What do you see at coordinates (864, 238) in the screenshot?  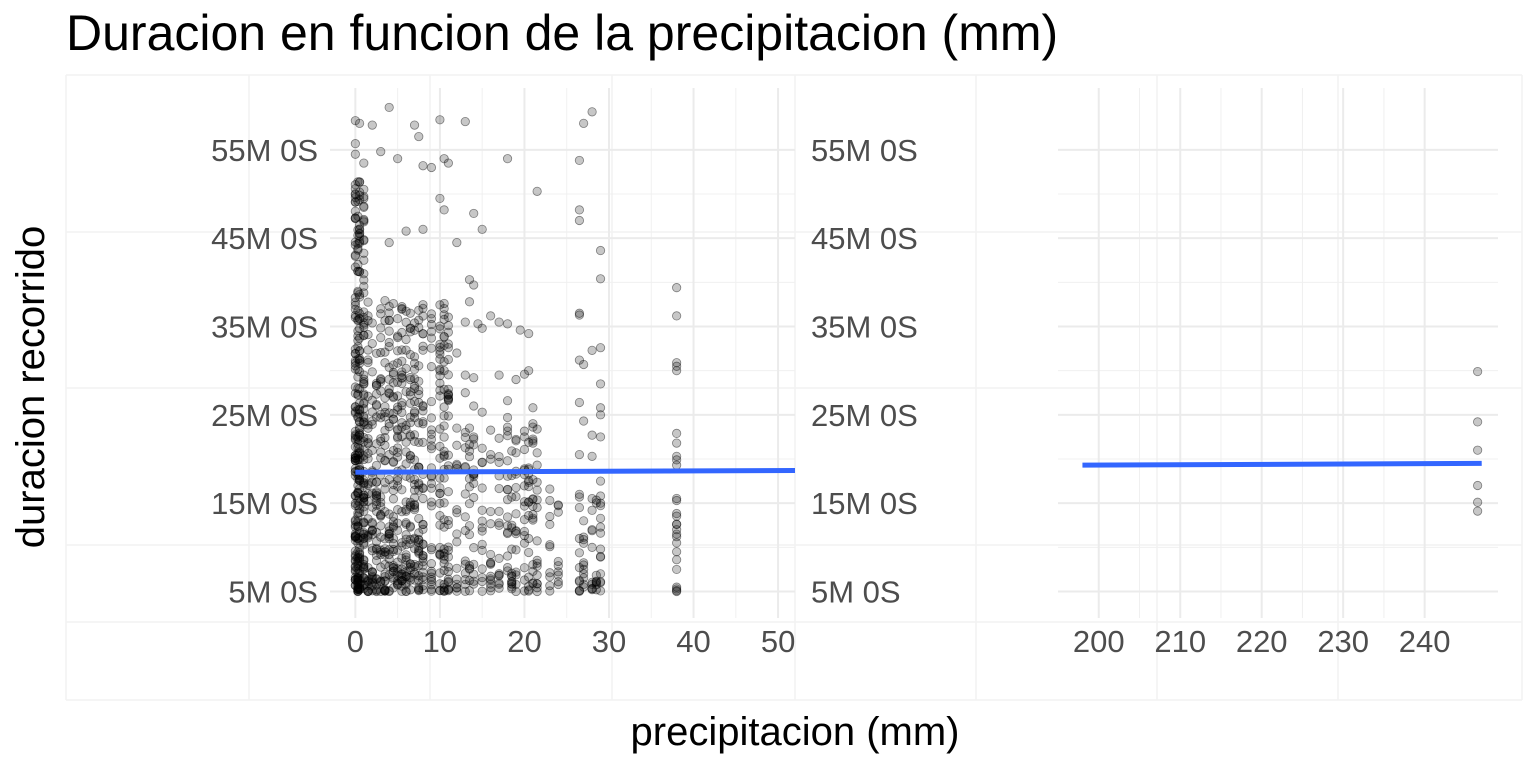 I see `y-tick-label: 45M 0S` at bounding box center [864, 238].